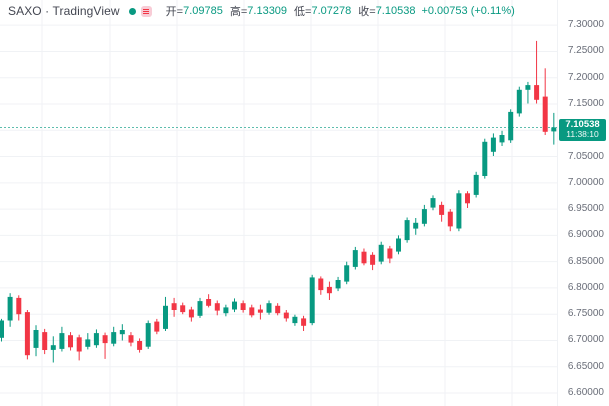  What do you see at coordinates (585, 25) in the screenshot?
I see `price-tick-label: 7.30000` at bounding box center [585, 25].